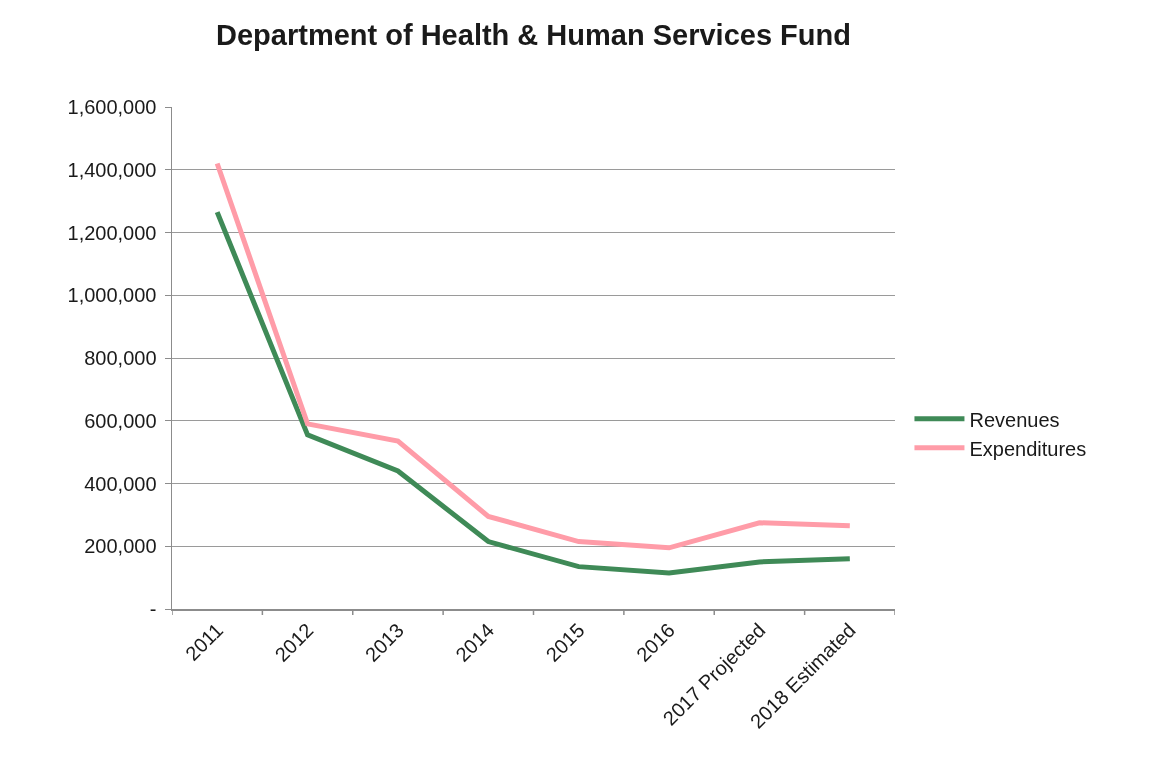  What do you see at coordinates (112, 295) in the screenshot?
I see `y-tick-label: 1,000,000` at bounding box center [112, 295].